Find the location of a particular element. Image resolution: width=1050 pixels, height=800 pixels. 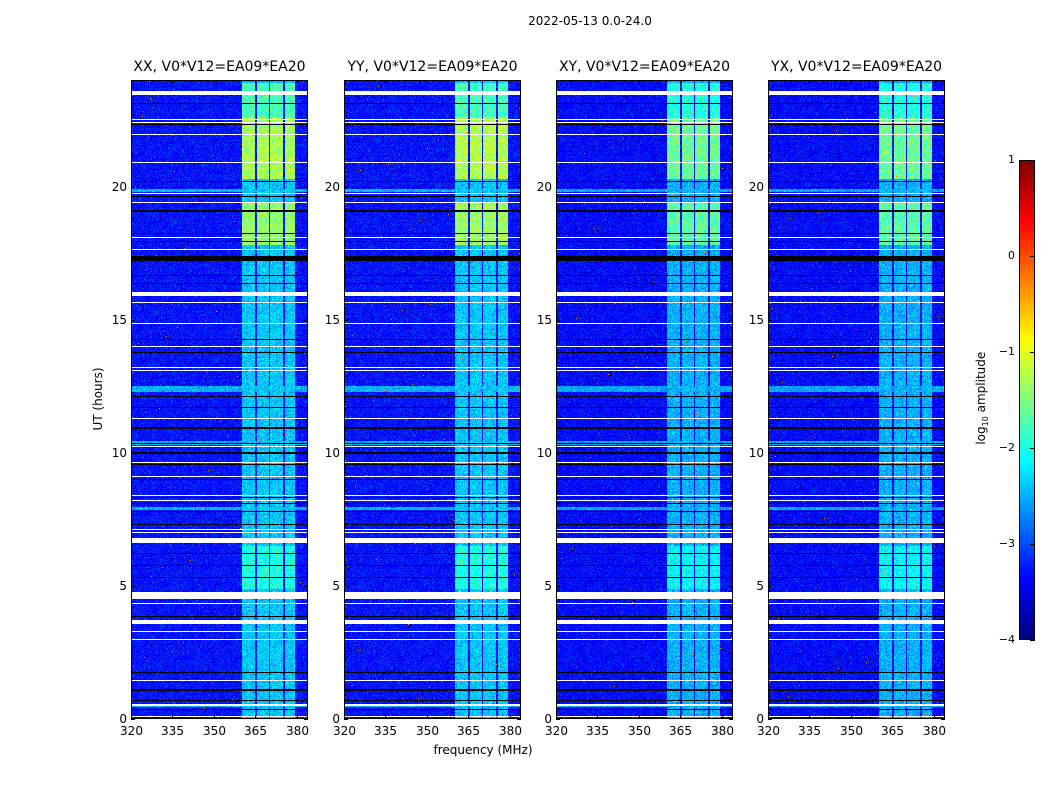

figure-title: 2022-05-13 0.0-24.0 is located at coordinates (590, 21).